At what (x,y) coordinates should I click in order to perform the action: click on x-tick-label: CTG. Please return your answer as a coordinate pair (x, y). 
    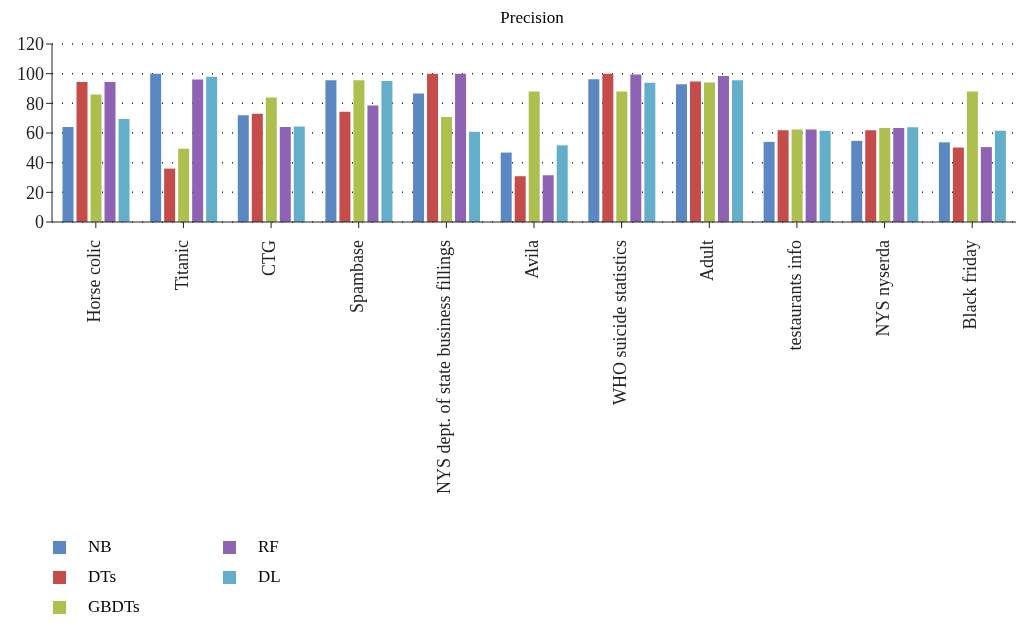
    Looking at the image, I should click on (269, 258).